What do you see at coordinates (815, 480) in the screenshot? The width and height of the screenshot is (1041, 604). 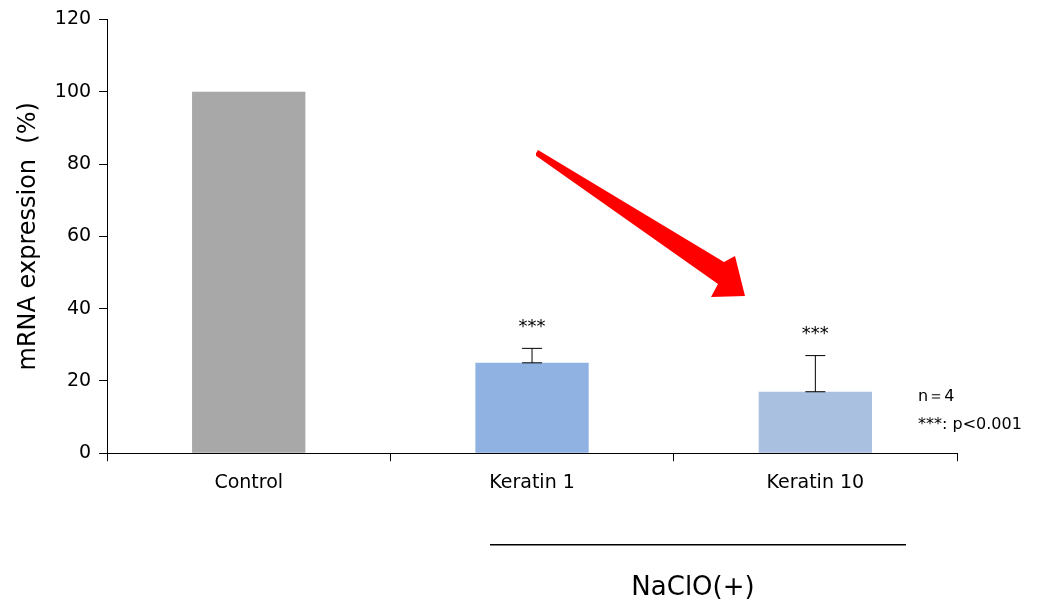 I see `x-tick-label: Keratin 10` at bounding box center [815, 480].